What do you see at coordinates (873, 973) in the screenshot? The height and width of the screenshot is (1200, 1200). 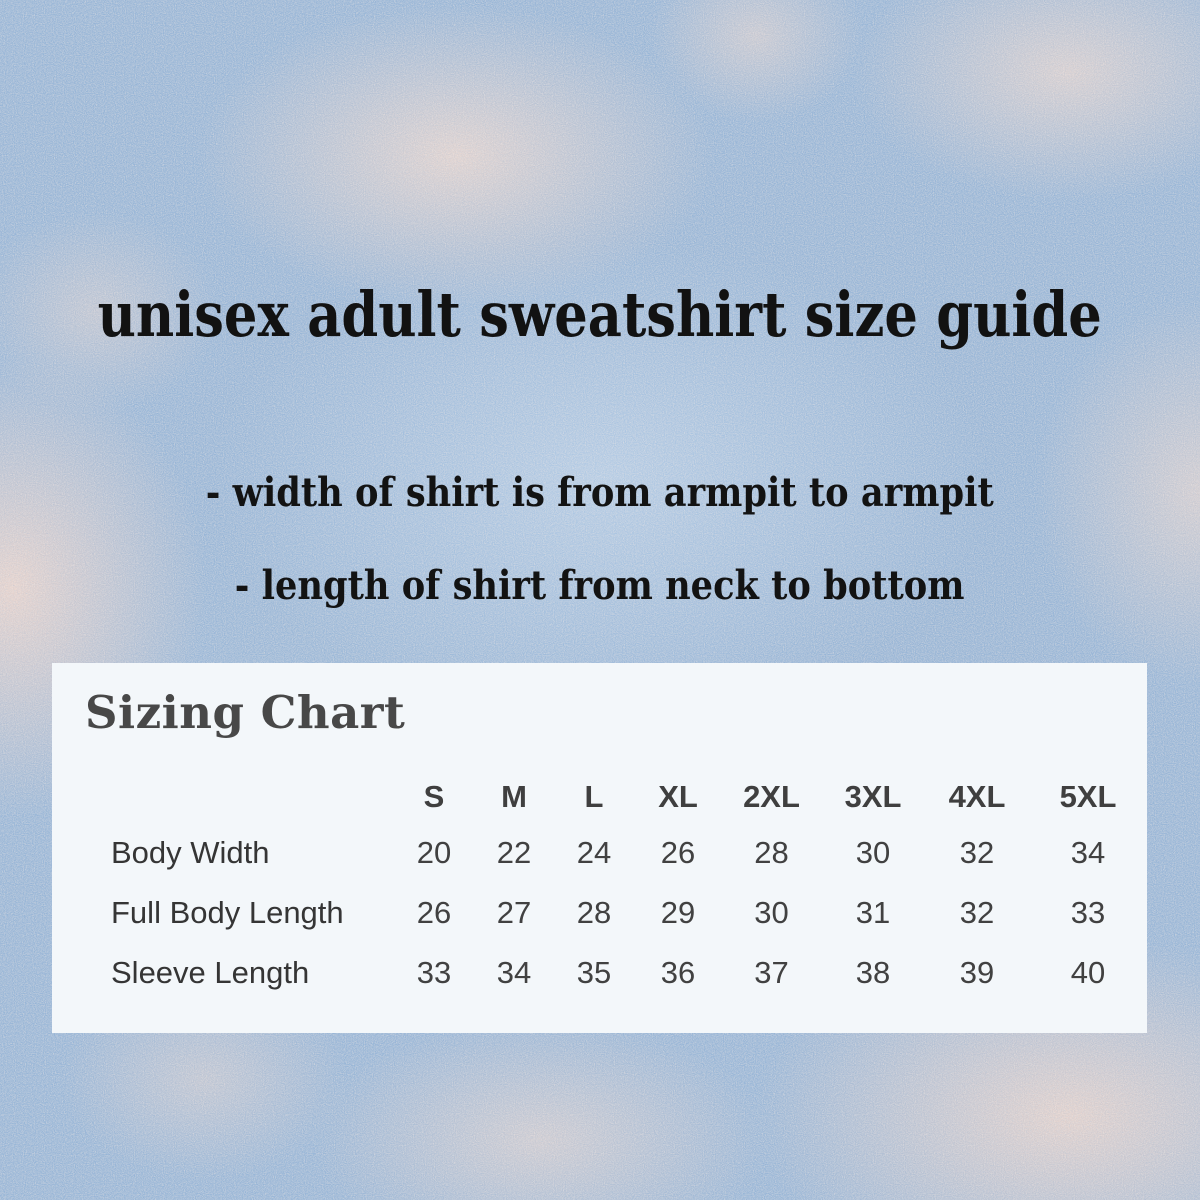 I see `size-cell: 38` at bounding box center [873, 973].